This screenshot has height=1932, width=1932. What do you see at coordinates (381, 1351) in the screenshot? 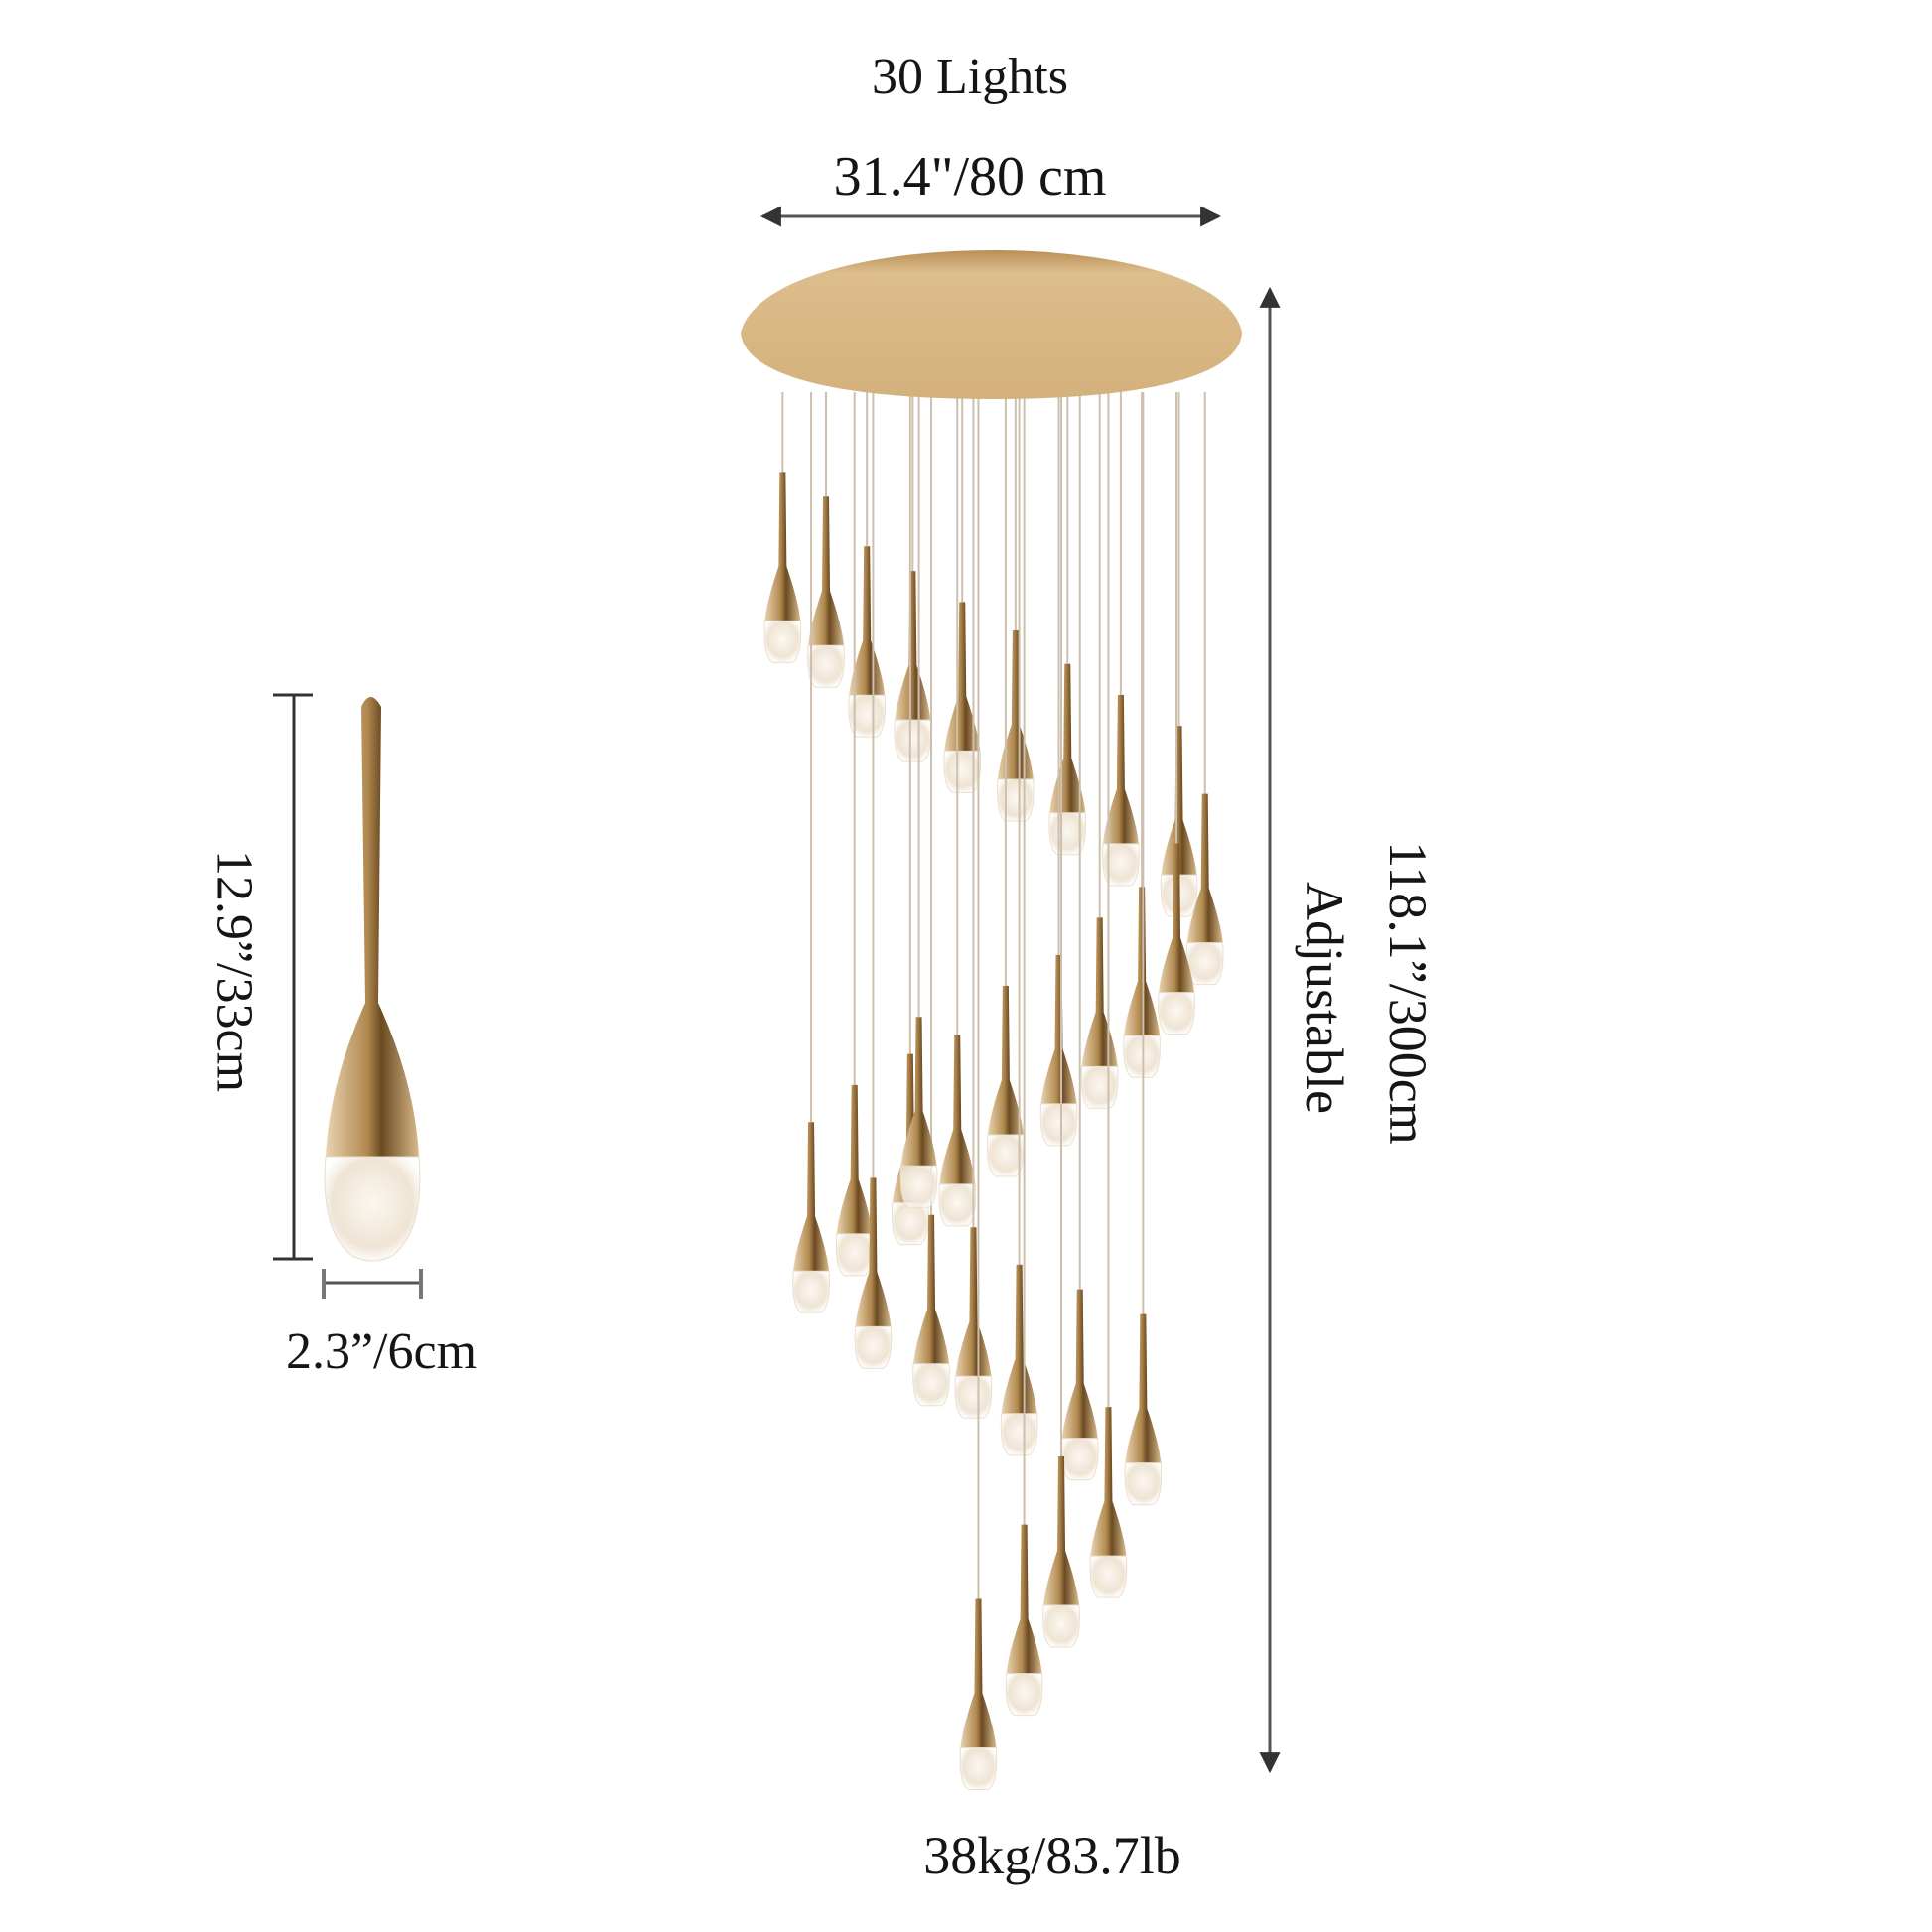
I see `pendant-width-label: 2.3”/6cm` at bounding box center [381, 1351].